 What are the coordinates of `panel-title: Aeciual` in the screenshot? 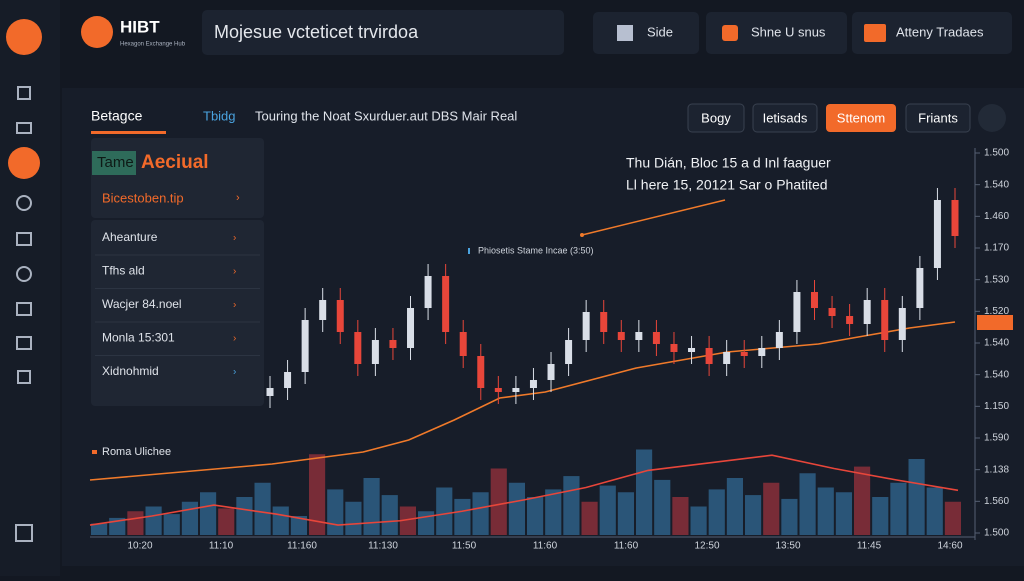 It's located at (175, 162).